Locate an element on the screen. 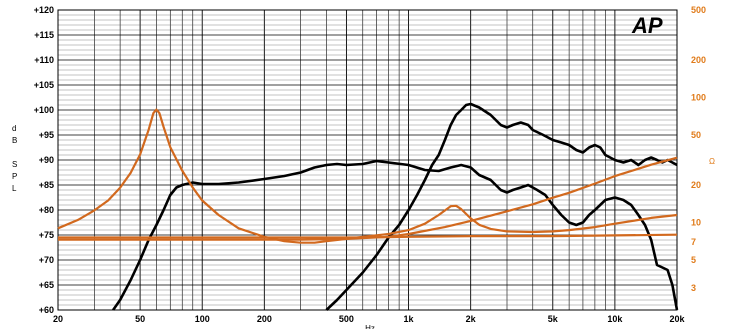 The width and height of the screenshot is (729, 329). x-tick-label: 100 is located at coordinates (202, 319).